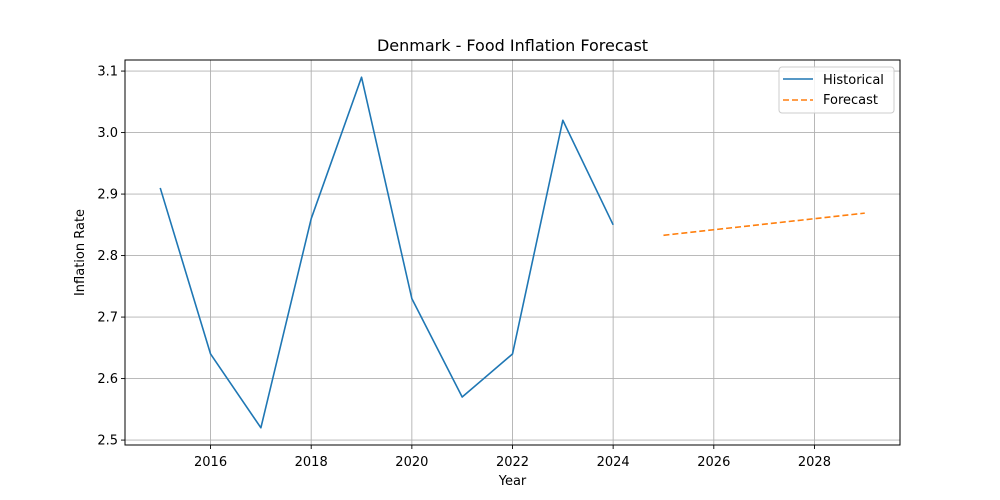 The height and width of the screenshot is (500, 1000). I want to click on legend: Historical Forecast, so click(836, 90).